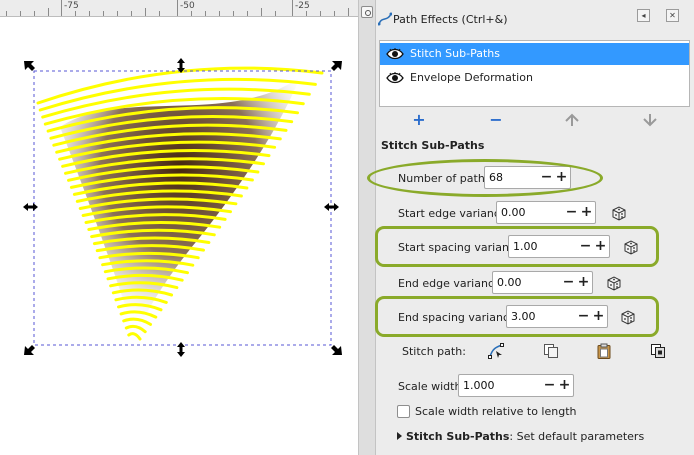  I want to click on start-spacing-variance-spinbox: − +, so click(559, 246).